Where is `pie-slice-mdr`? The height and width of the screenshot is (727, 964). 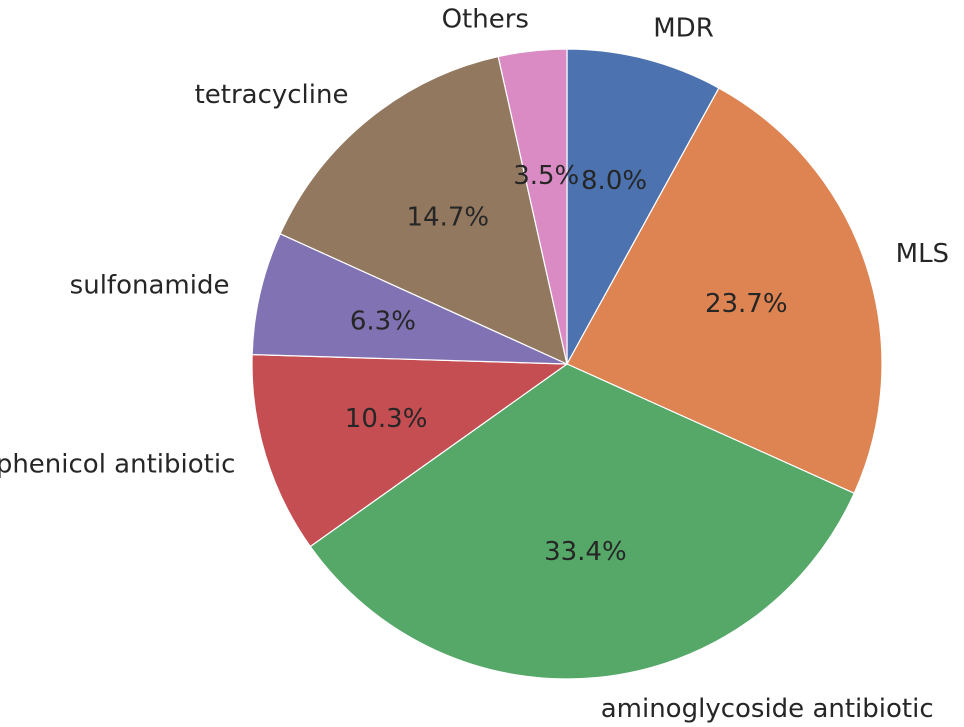
pie-slice-mdr is located at coordinates (643, 206).